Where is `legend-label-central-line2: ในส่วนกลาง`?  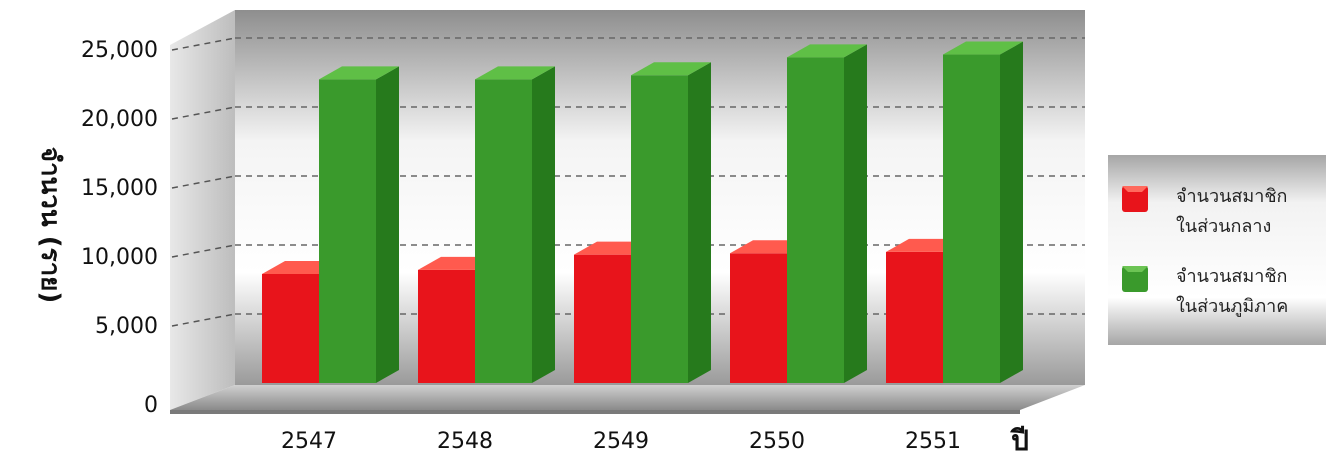
legend-label-central-line2: ในส่วนกลาง is located at coordinates (1223, 226).